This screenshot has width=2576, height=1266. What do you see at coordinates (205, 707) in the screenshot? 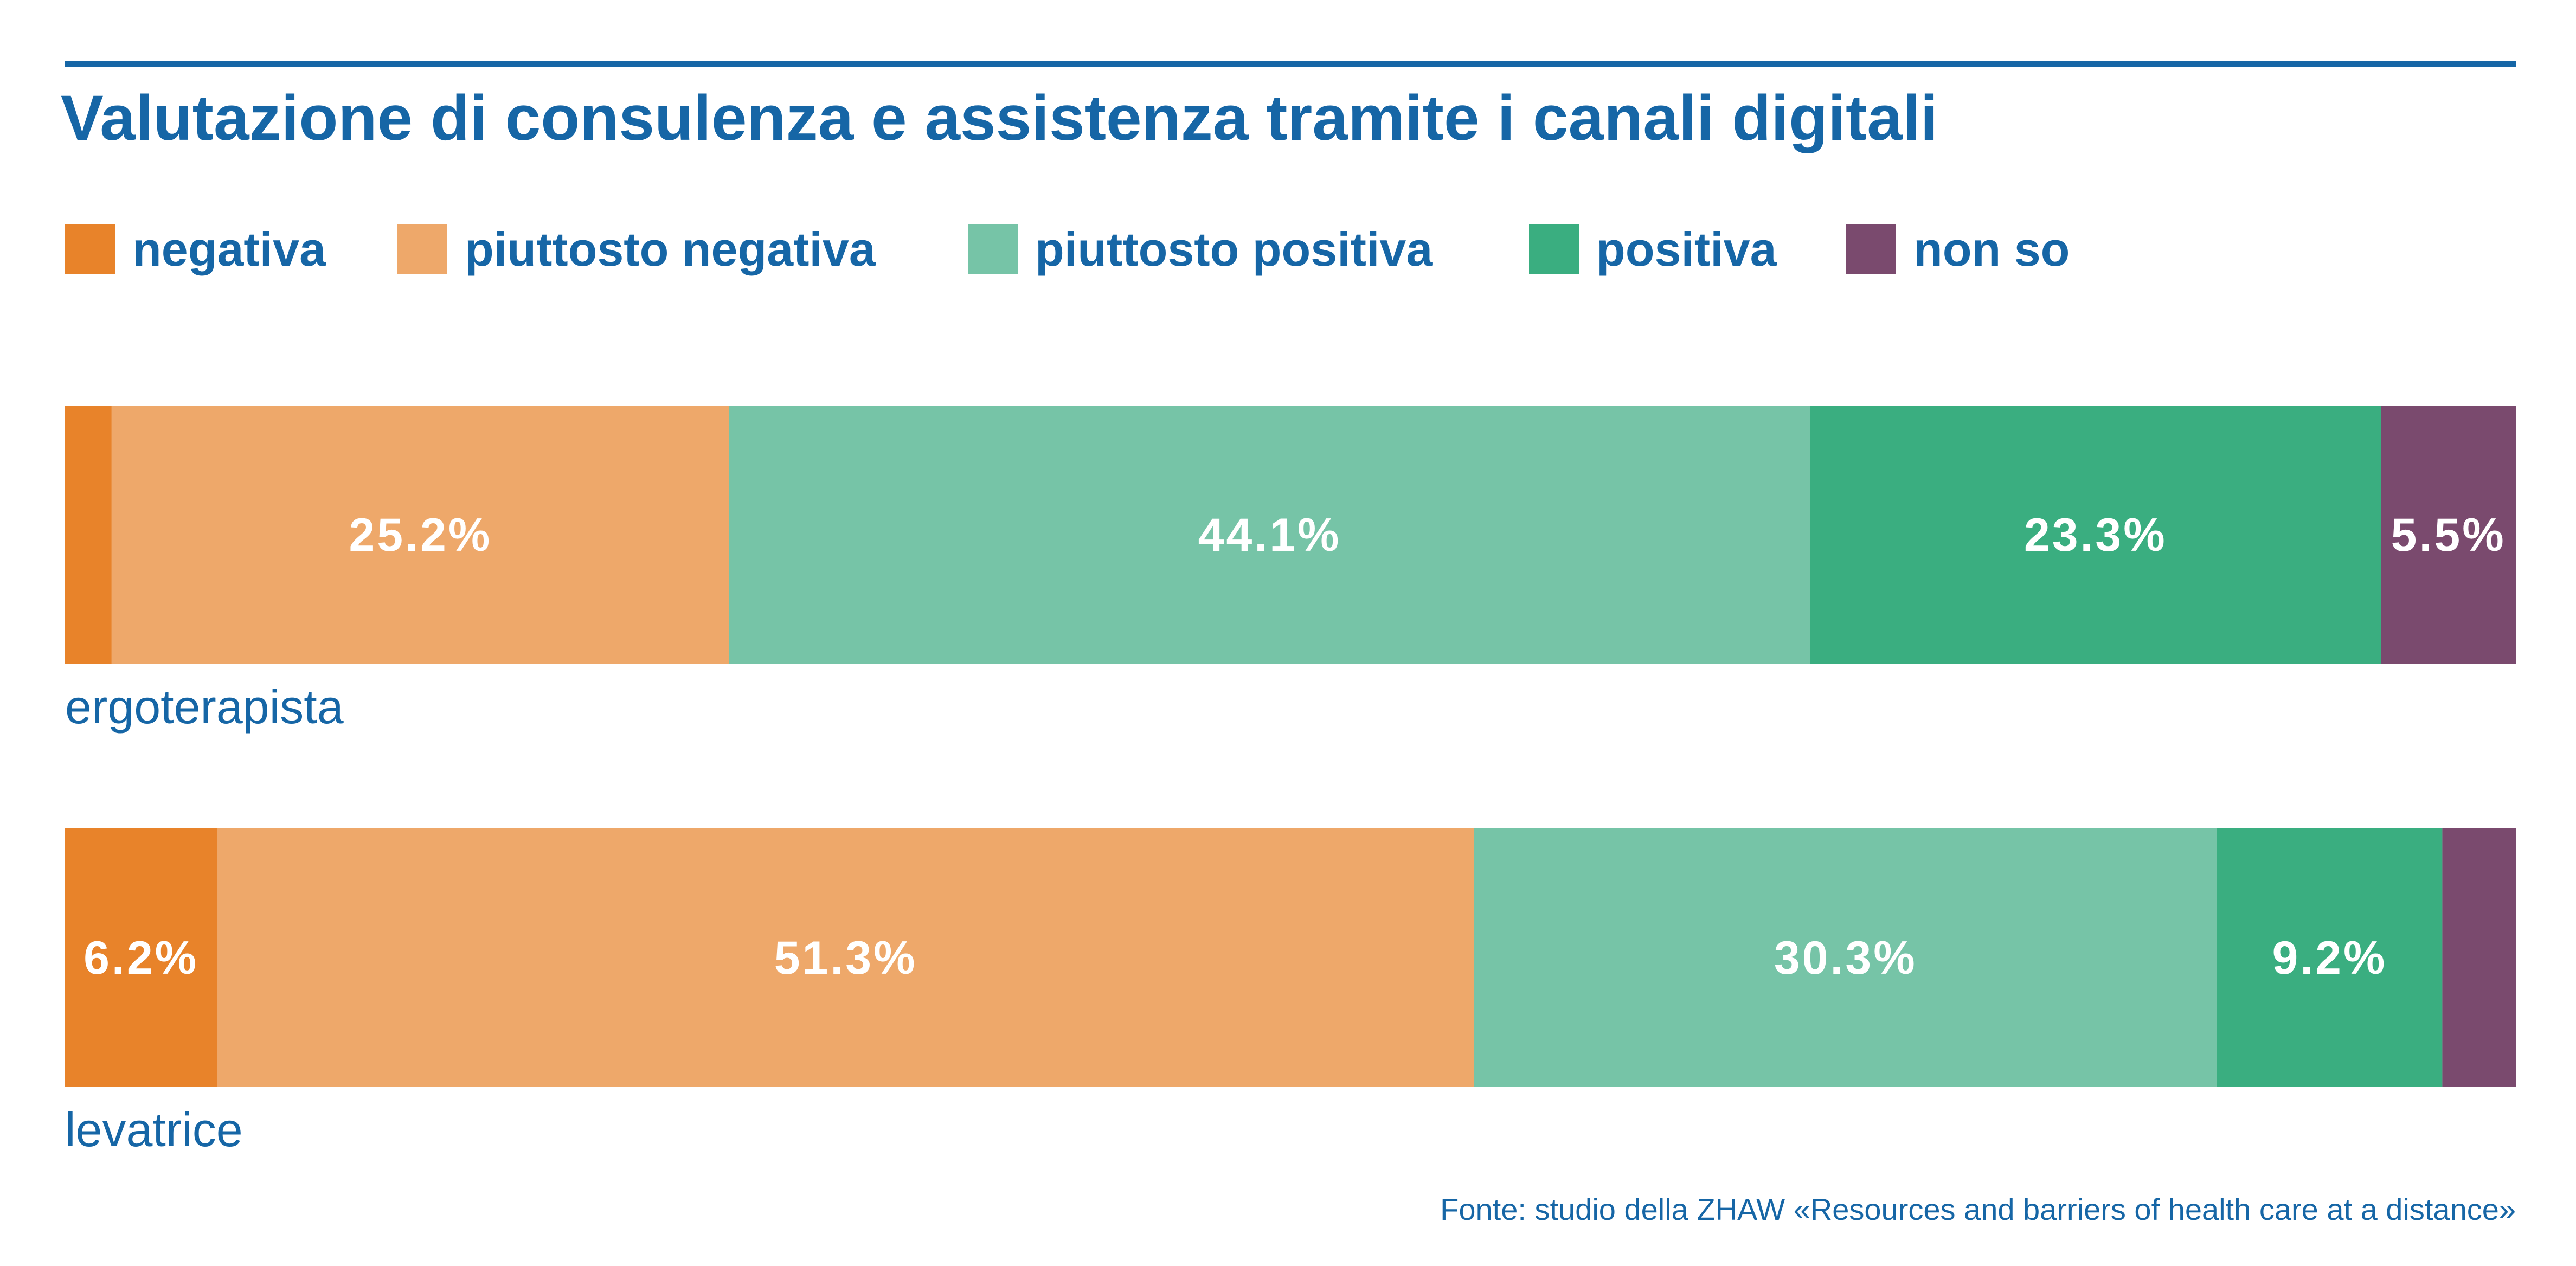
I see `category-label-ergoterapista: ergoterapista` at bounding box center [205, 707].